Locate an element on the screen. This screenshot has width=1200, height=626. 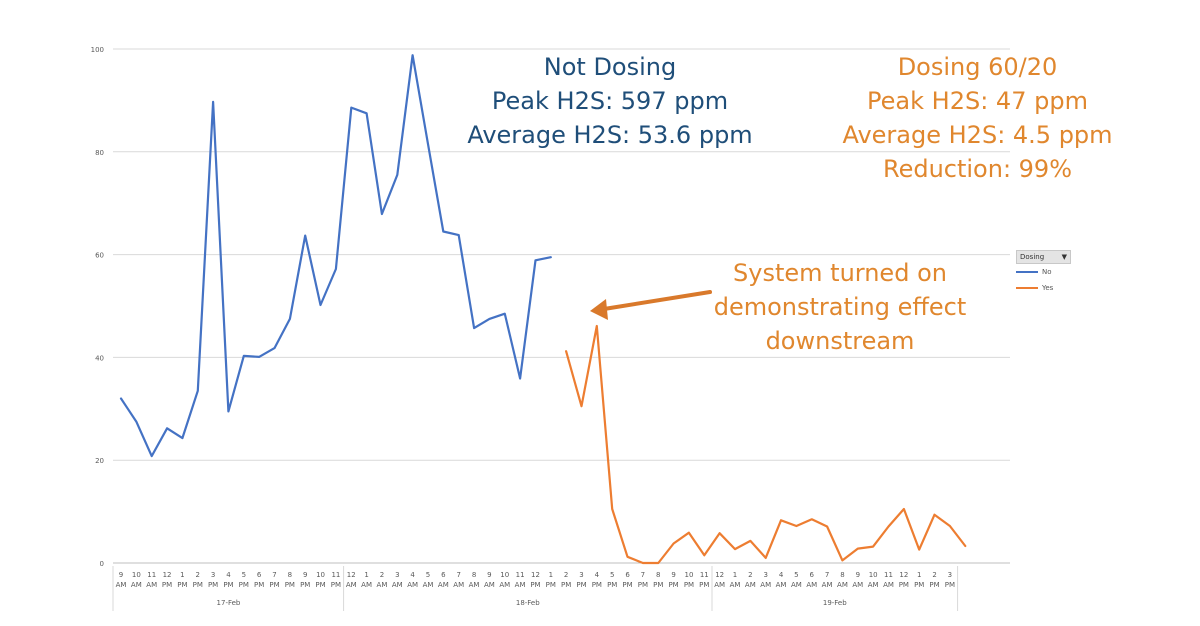
x-tick-label: 2 is located at coordinates (566, 575).